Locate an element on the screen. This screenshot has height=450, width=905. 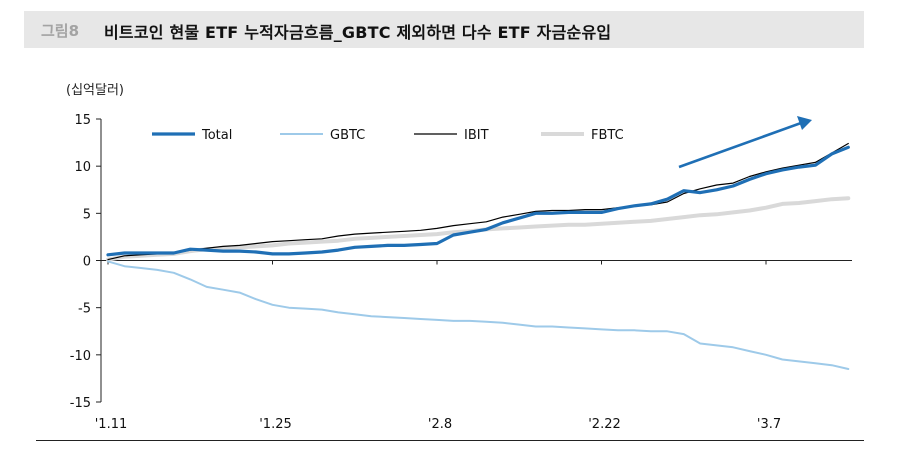
x-tick-label: '2.8 is located at coordinates (440, 424).